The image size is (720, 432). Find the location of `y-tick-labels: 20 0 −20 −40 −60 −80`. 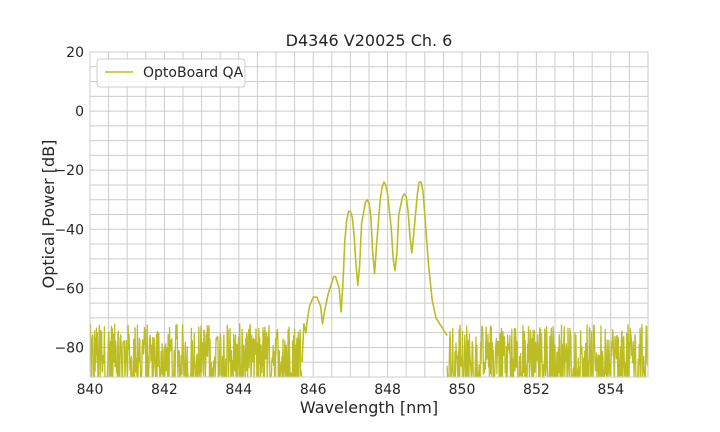

y-tick-labels: 20 0 −20 −40 −60 −80 is located at coordinates (69, 200).